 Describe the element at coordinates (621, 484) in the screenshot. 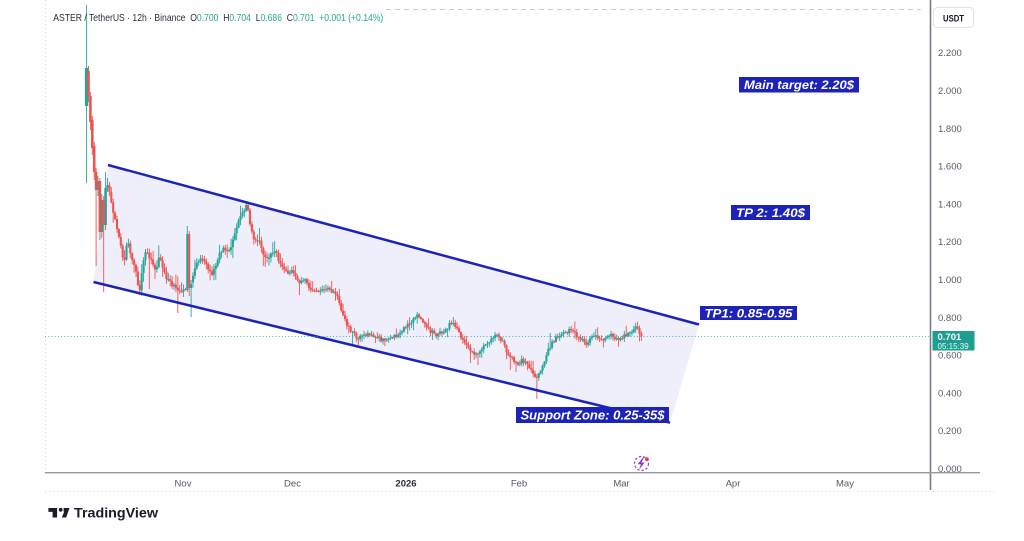

I see `svg-text: Mar` at that location.